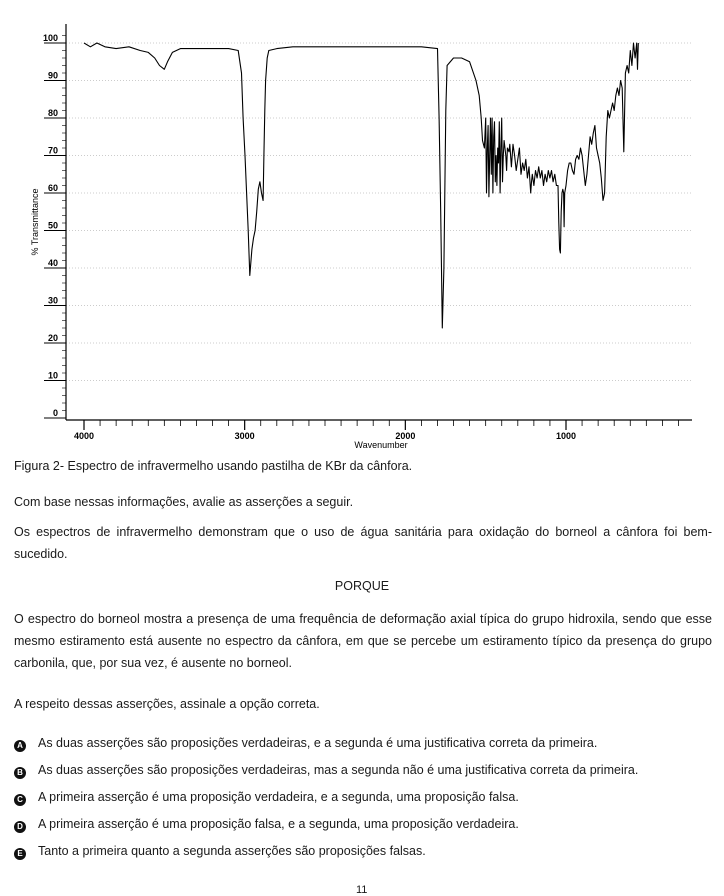  I want to click on connector-porque: PORQUE, so click(362, 586).